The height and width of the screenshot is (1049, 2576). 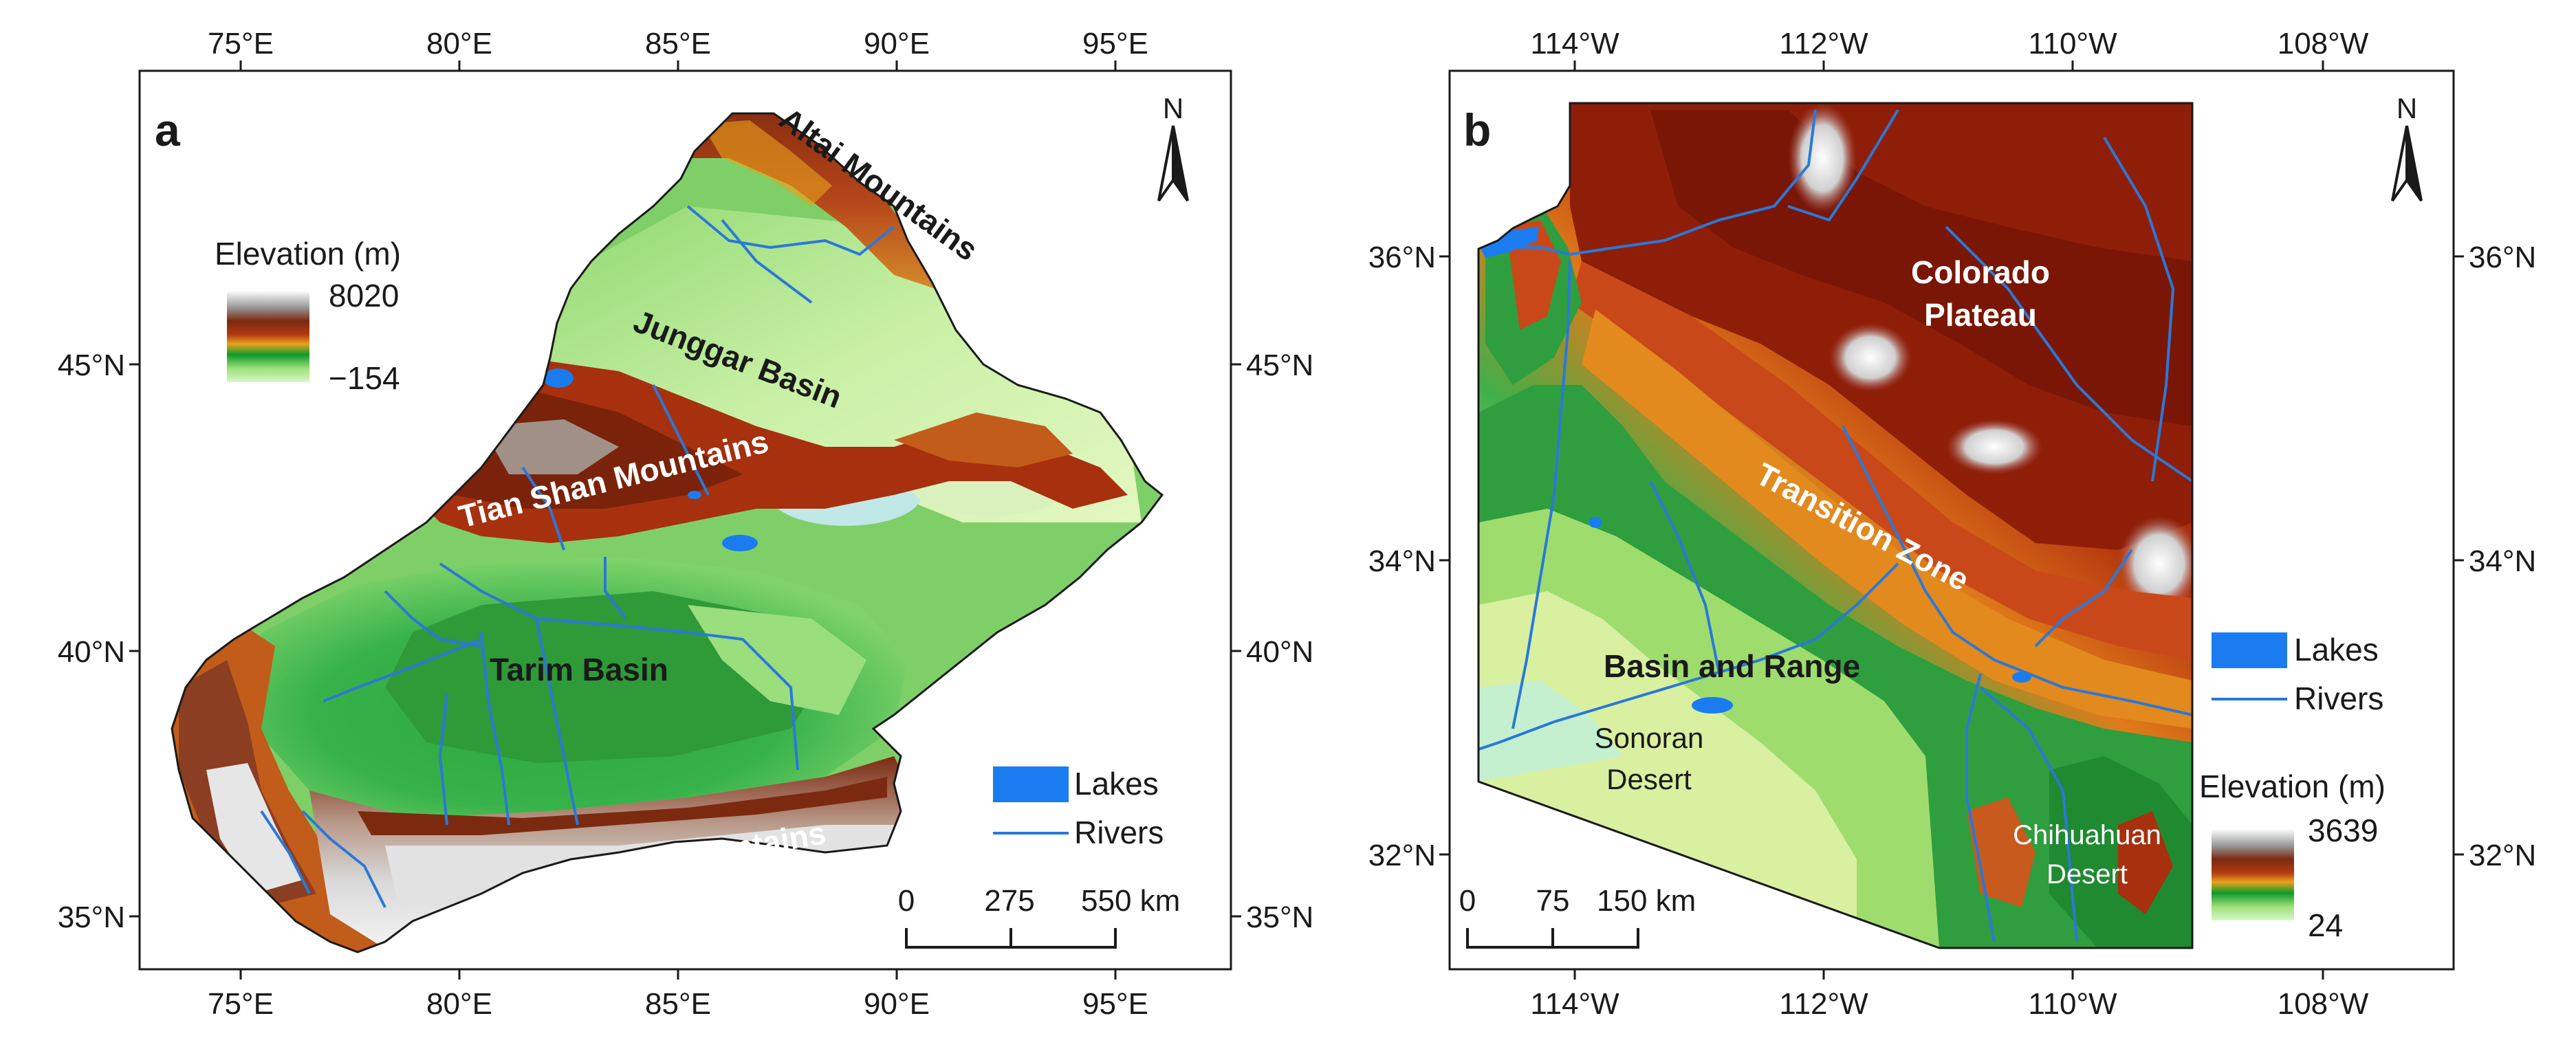 I want to click on b-elevation-max: 3639, so click(x=2343, y=830).